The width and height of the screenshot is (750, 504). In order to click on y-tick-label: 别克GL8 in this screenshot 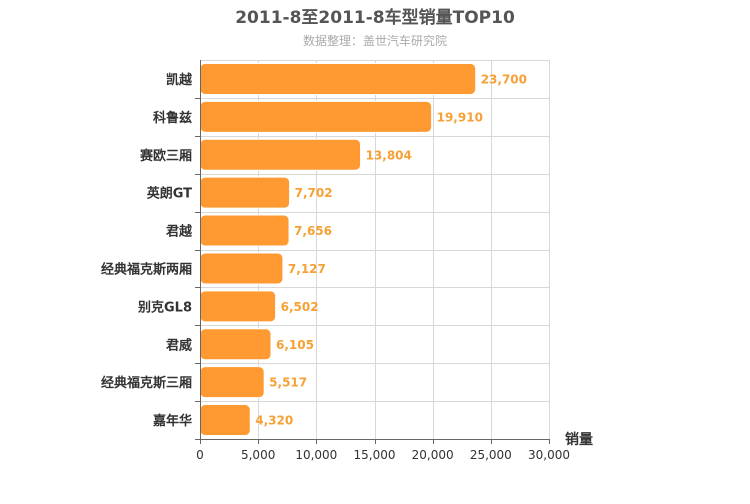, I will do `click(164, 307)`.